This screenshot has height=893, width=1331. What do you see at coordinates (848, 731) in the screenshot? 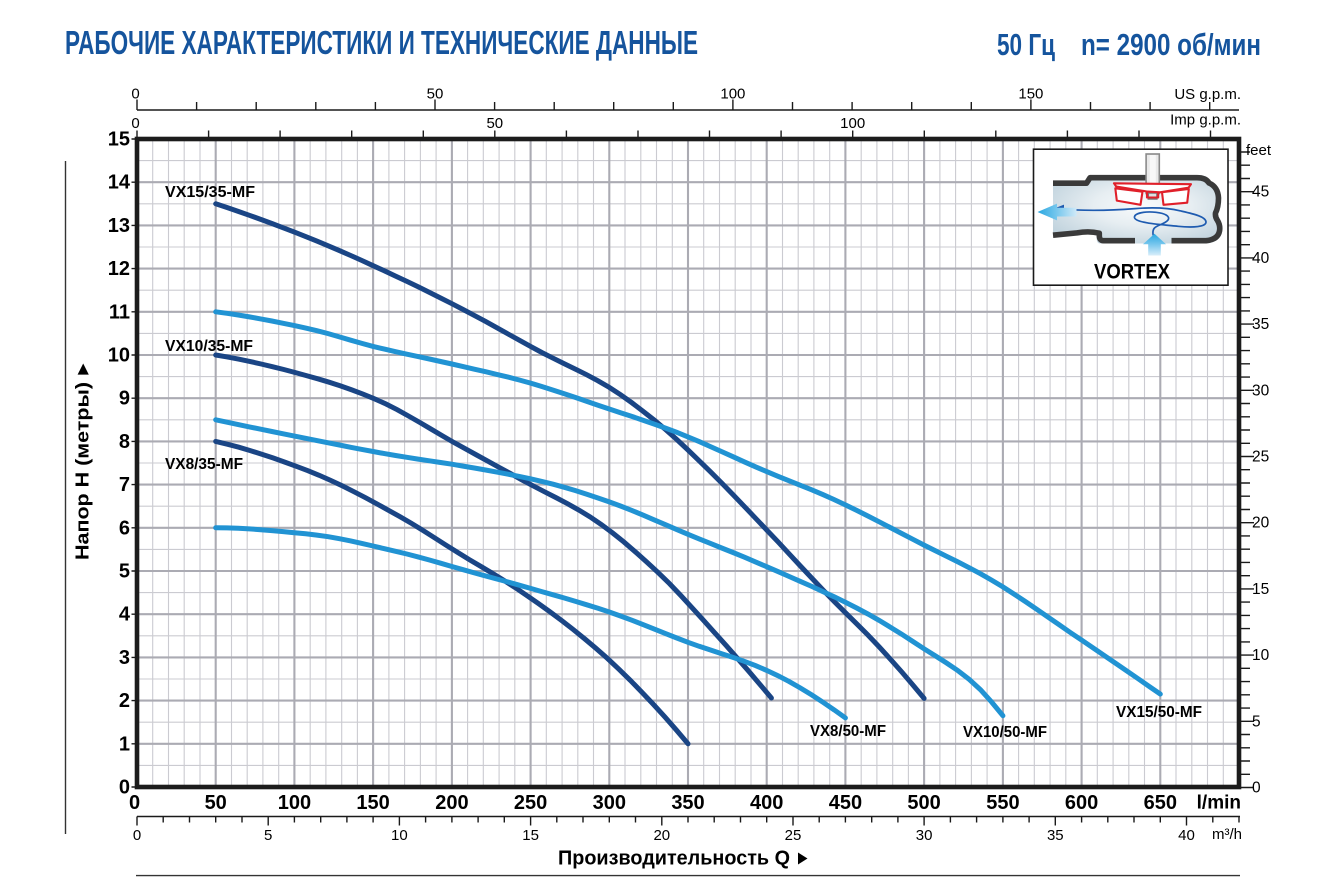
I see `svg-text: VX8/50-MF` at bounding box center [848, 731].